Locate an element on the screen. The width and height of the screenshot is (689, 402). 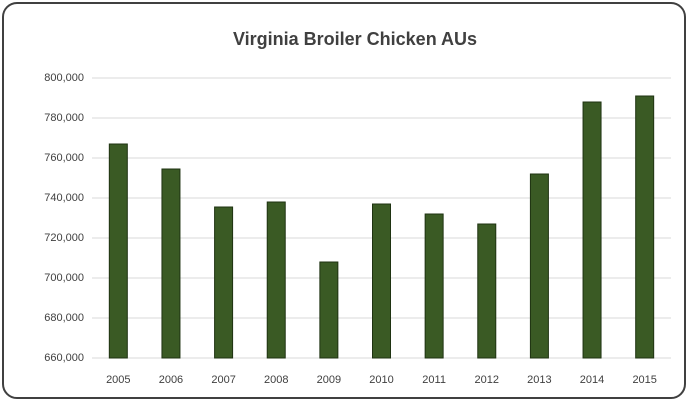
y-tick-label: 680,000 is located at coordinates (64, 318).